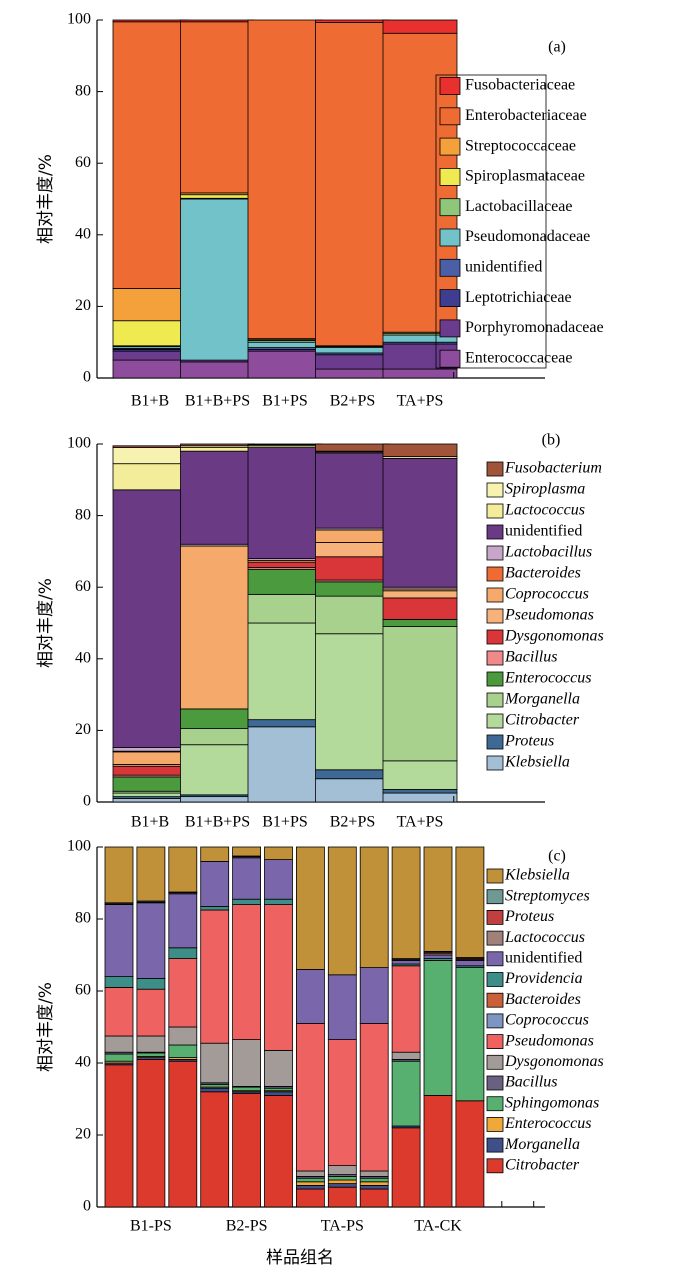 The height and width of the screenshot is (1277, 700). Describe the element at coordinates (542, 720) in the screenshot. I see `legend-label: Citrobacter` at that location.